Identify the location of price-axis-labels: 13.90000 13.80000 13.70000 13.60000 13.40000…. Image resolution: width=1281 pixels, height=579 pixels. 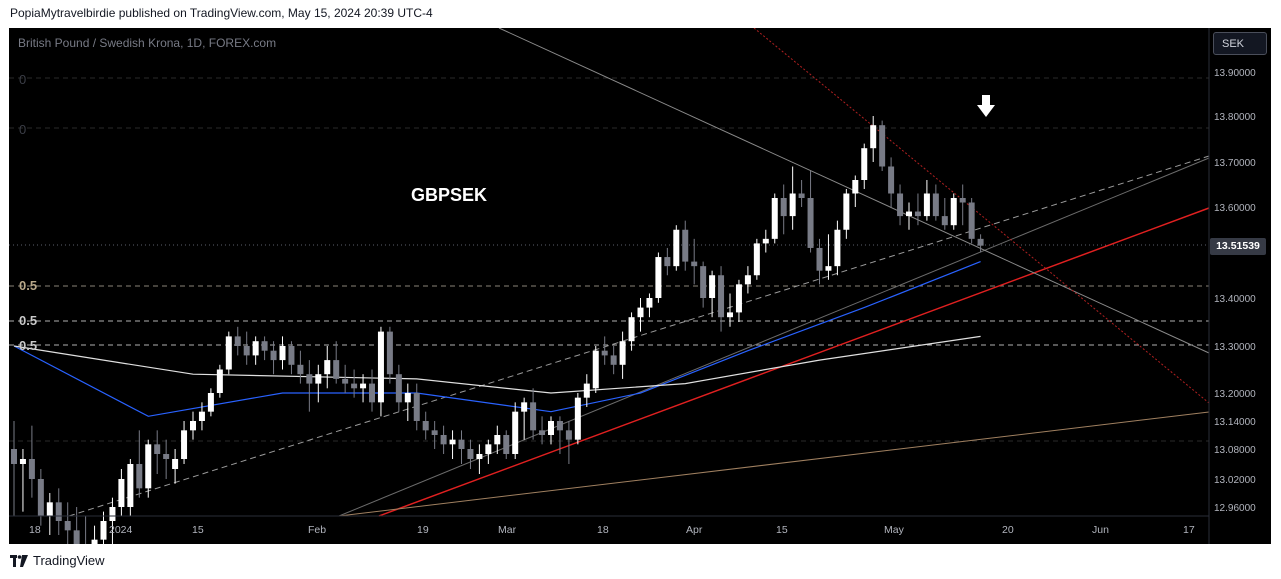
(1235, 291).